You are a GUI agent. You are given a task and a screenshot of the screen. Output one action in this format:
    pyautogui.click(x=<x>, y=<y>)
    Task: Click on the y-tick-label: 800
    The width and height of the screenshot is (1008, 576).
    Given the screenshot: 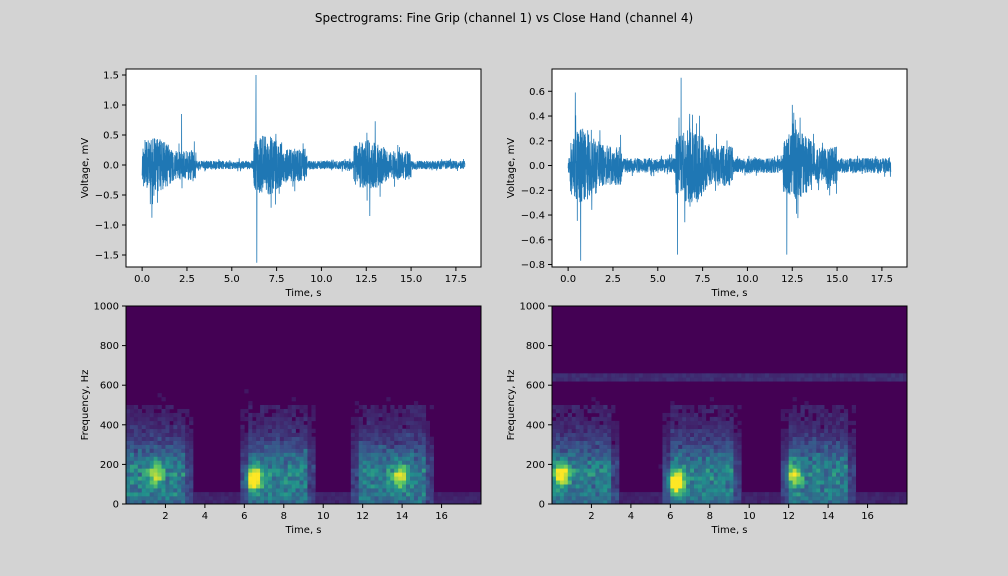 What is the action you would take?
    pyautogui.click(x=109, y=346)
    